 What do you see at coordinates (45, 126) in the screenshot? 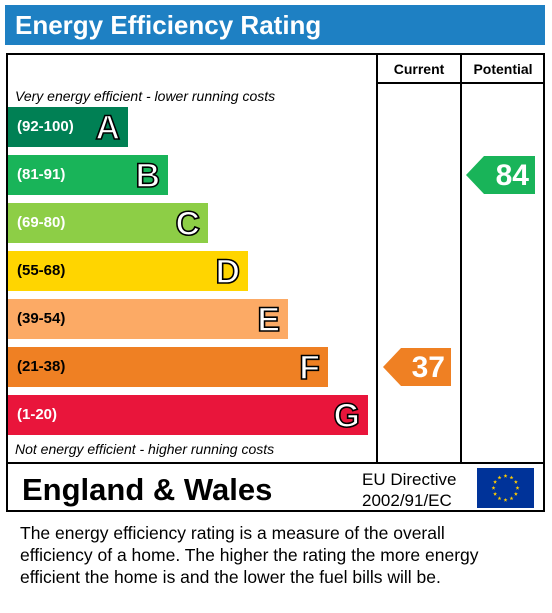
I see `band-range-label: (92-100)` at bounding box center [45, 126].